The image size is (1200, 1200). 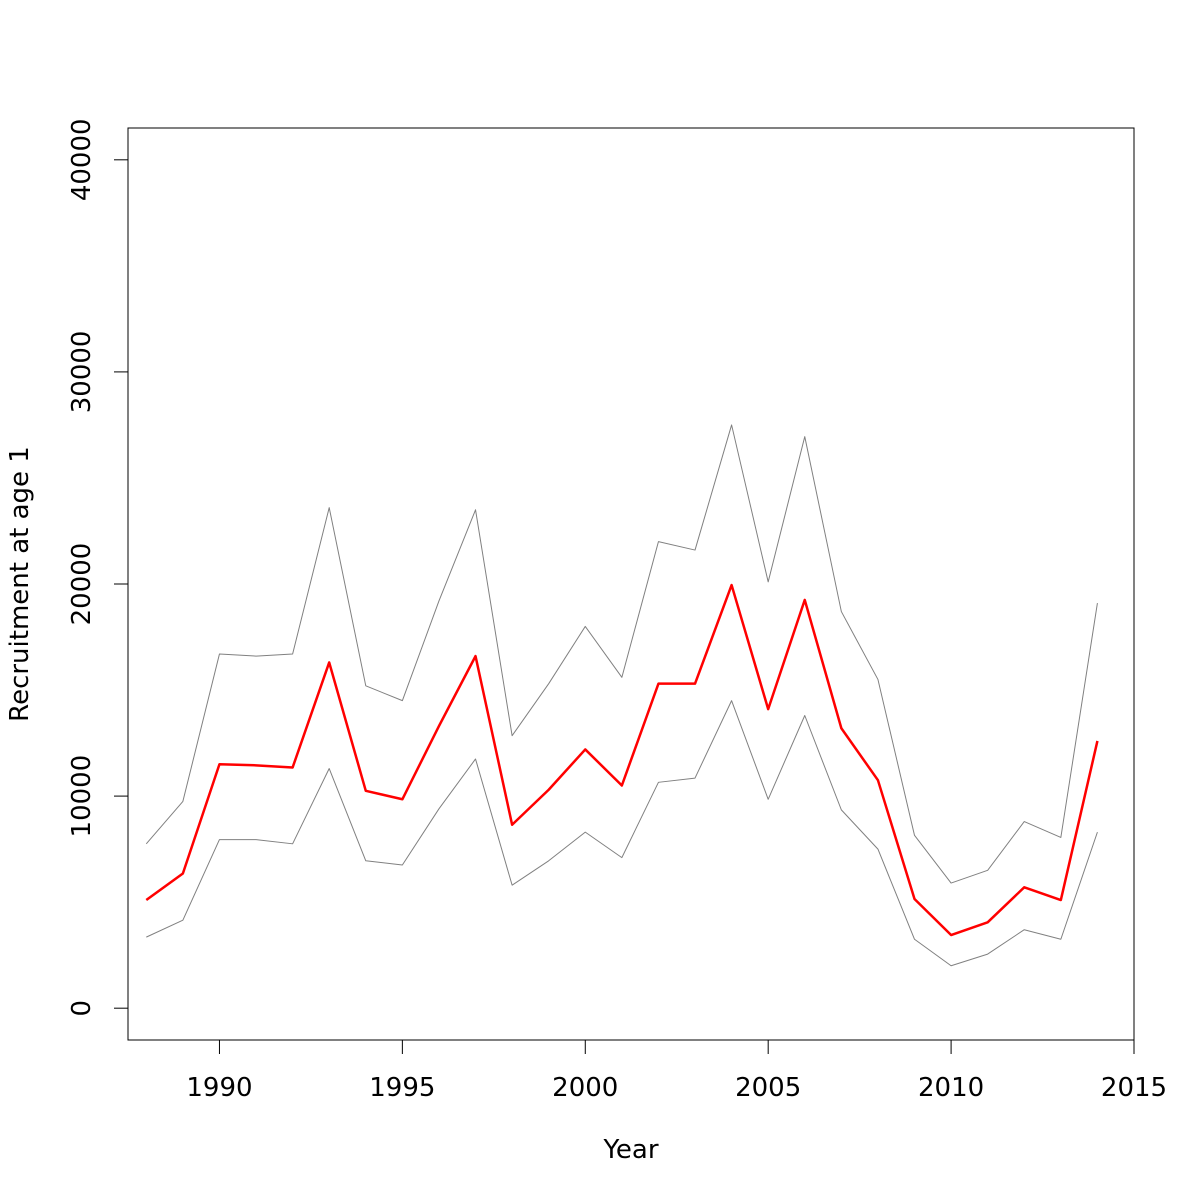 What do you see at coordinates (82, 1008) in the screenshot?
I see `y-tick-label: 0` at bounding box center [82, 1008].